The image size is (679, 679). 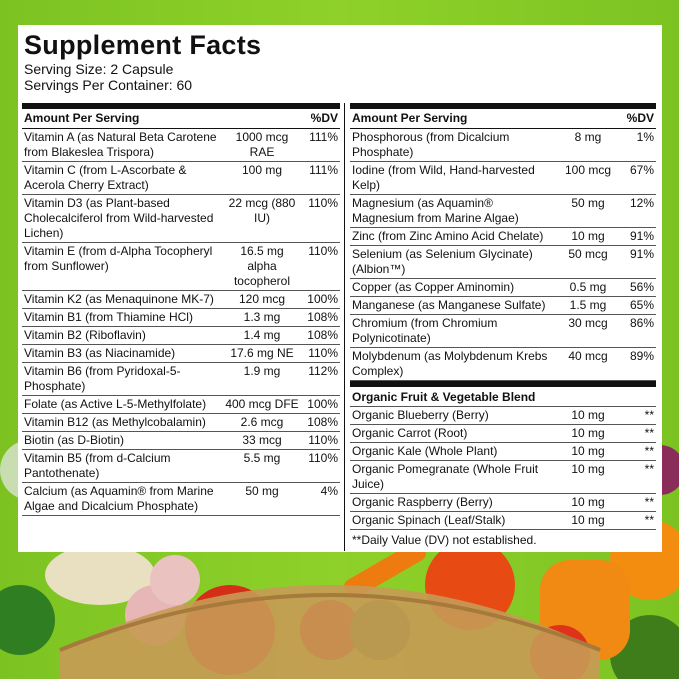 What do you see at coordinates (122, 335) in the screenshot?
I see `nutrient-name: Vitamin B2 (Riboflavin)` at bounding box center [122, 335].